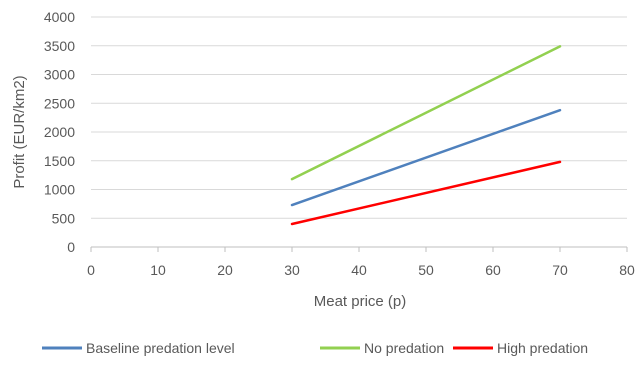  What do you see at coordinates (59, 17) in the screenshot?
I see `y-tick-label: 4000` at bounding box center [59, 17].